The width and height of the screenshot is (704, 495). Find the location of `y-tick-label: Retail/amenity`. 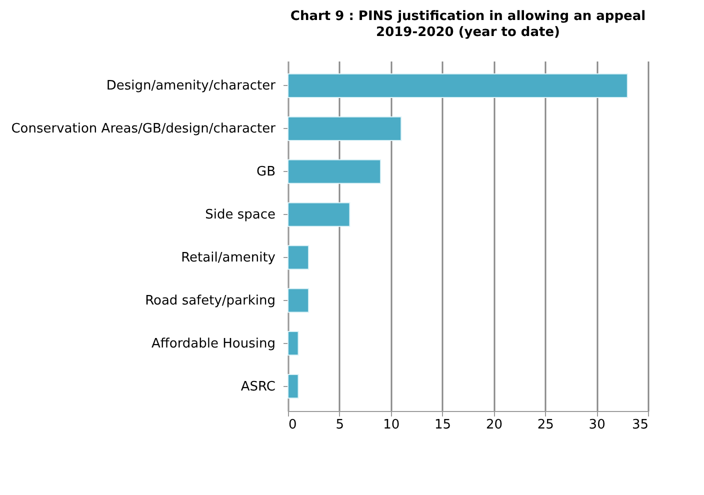

y-tick-label: Retail/amenity is located at coordinates (228, 258).